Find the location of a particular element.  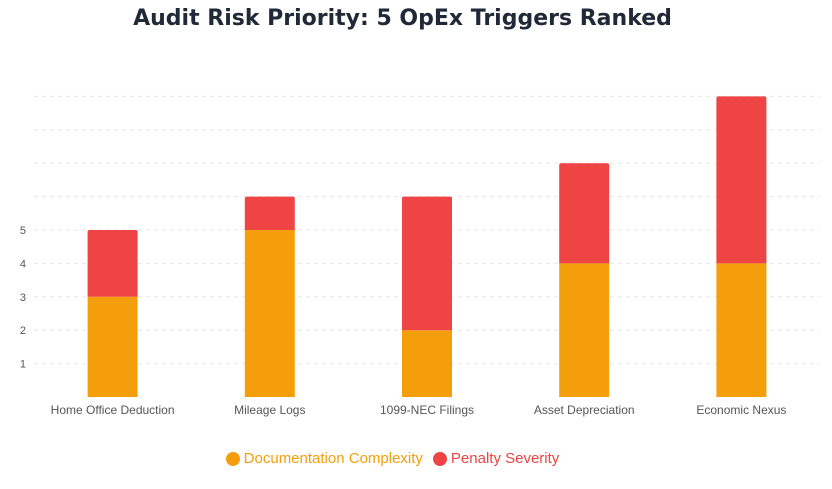

chart-legend: Documentation Complexity Penalty Severity is located at coordinates (392, 458).